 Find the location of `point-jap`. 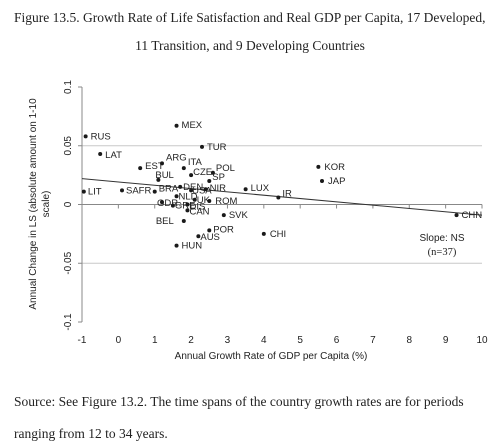

point-jap is located at coordinates (322, 181).